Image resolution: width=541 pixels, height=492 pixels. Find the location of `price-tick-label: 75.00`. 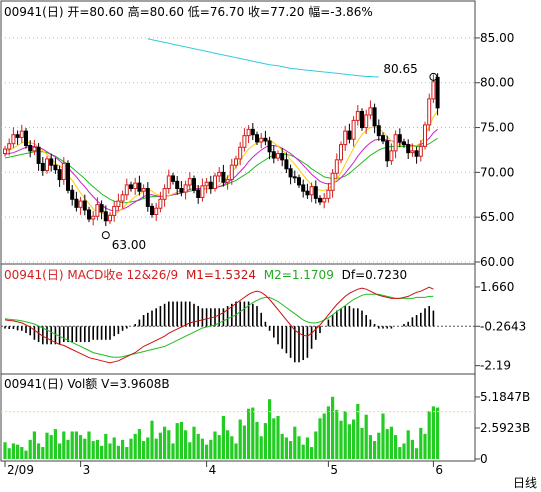

price-tick-label: 75.00 is located at coordinates (497, 128).